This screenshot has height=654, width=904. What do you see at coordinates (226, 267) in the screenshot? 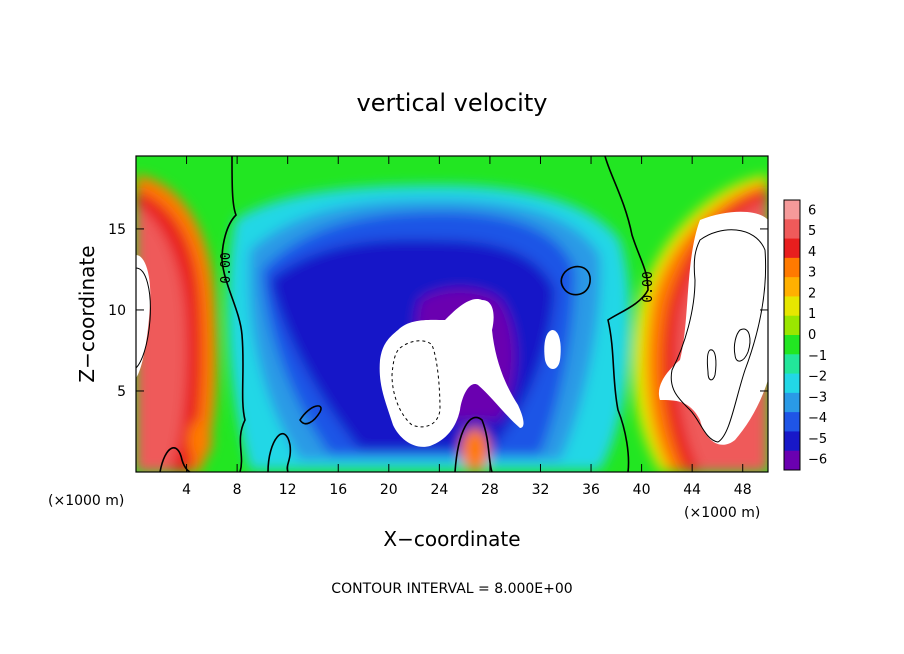
I see `contour-label-left: 0.00` at bounding box center [226, 267].